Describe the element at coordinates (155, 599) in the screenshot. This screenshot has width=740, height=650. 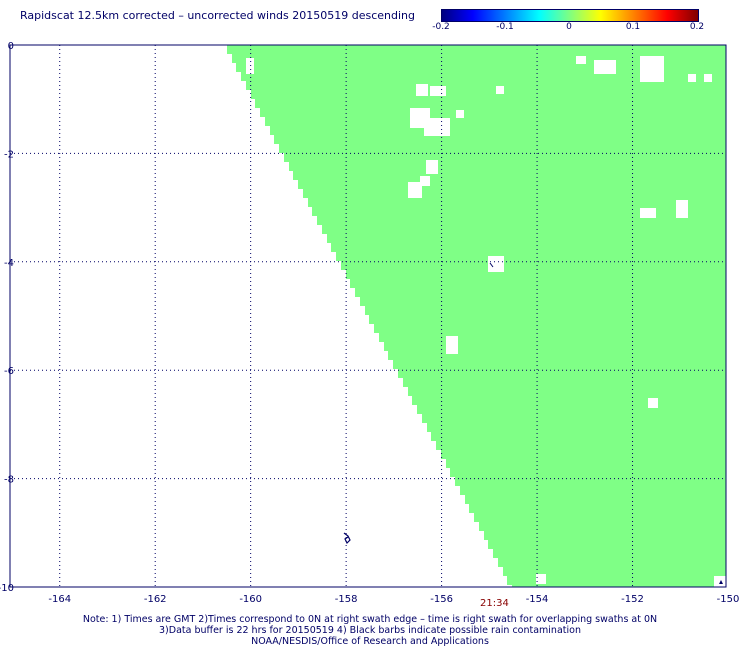
I see `x-tick-label: -162` at that location.